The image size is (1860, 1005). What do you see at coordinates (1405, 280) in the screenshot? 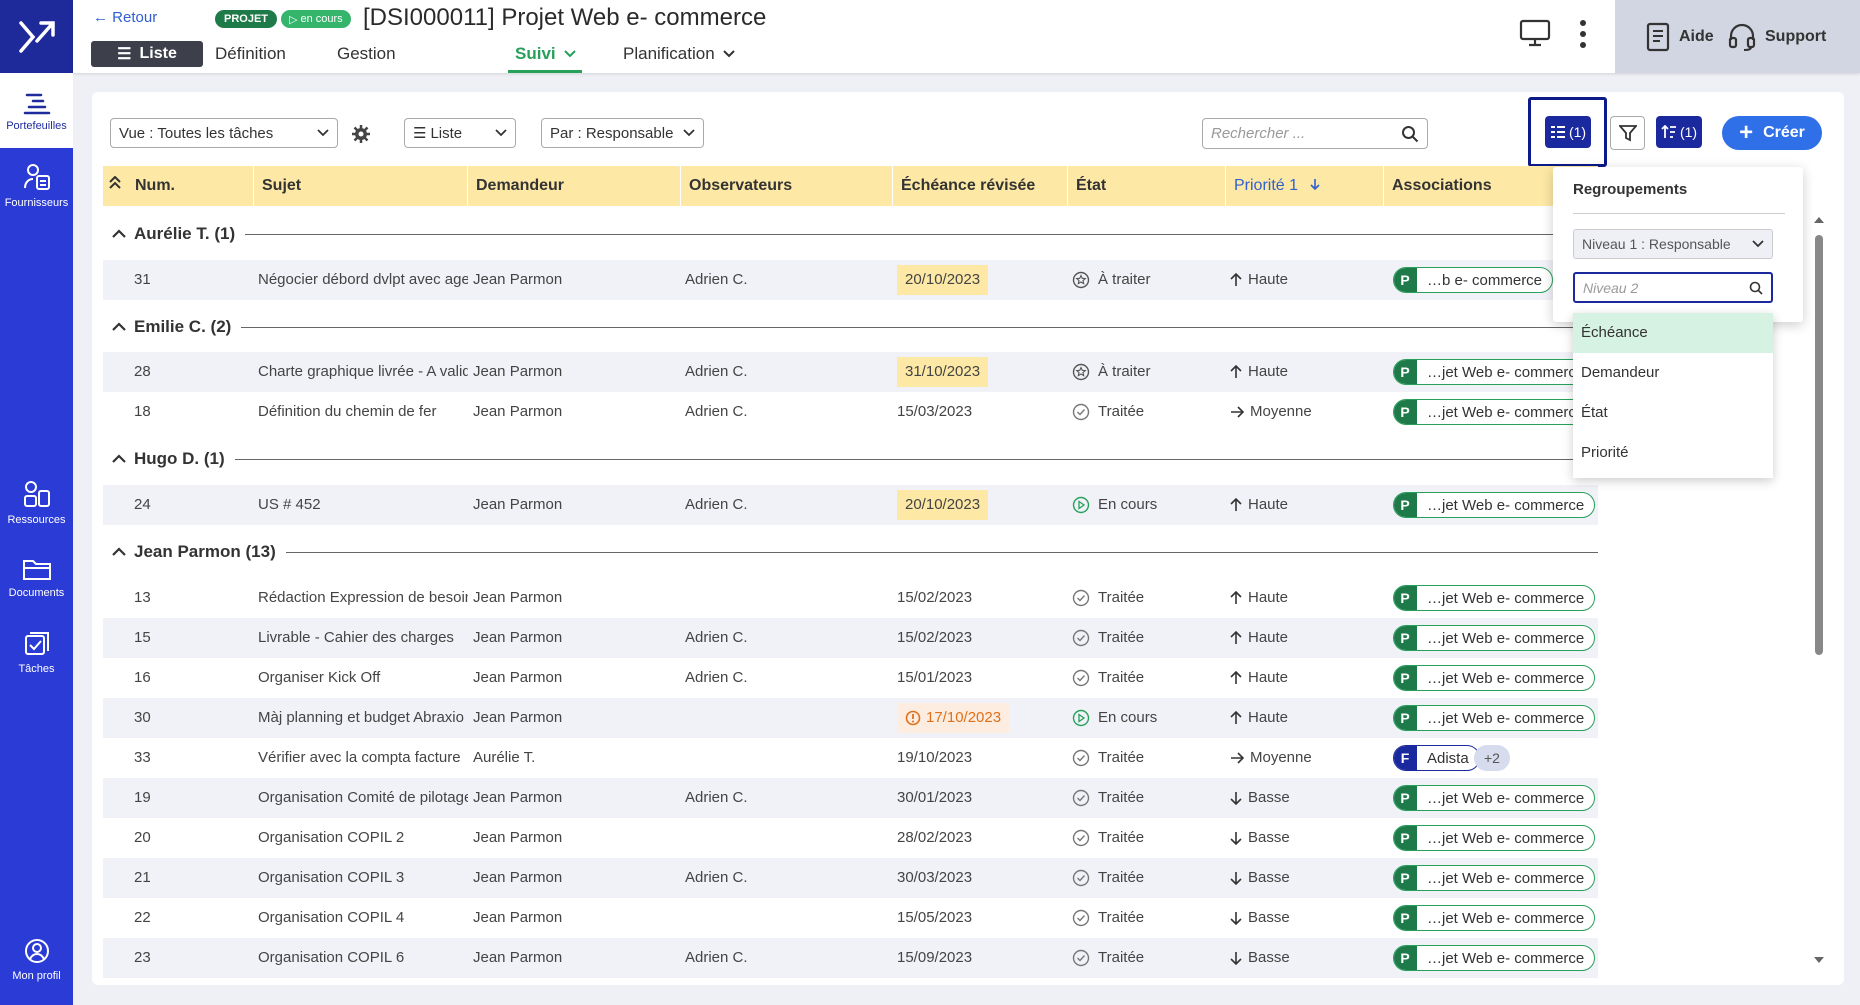
I see `association-type-letter: P` at bounding box center [1405, 280].